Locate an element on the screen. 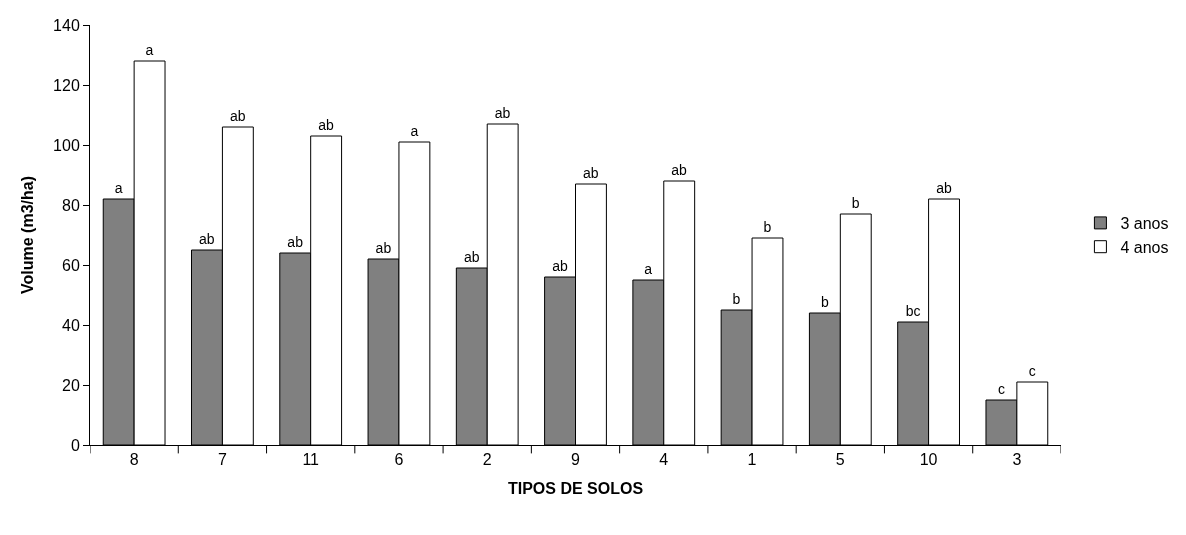  x-tick-label: 6 is located at coordinates (399, 460).